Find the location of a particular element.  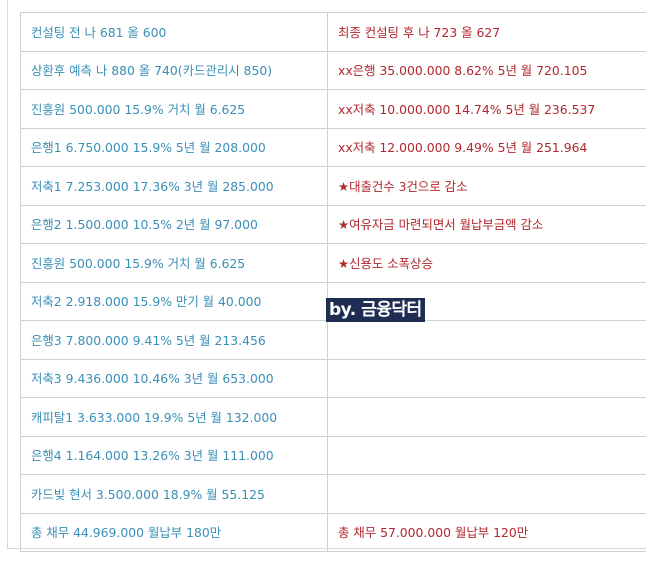

table-row: 캐피탈1 3.633.000 19.9% 5년 월 132.000 is located at coordinates (333, 417).